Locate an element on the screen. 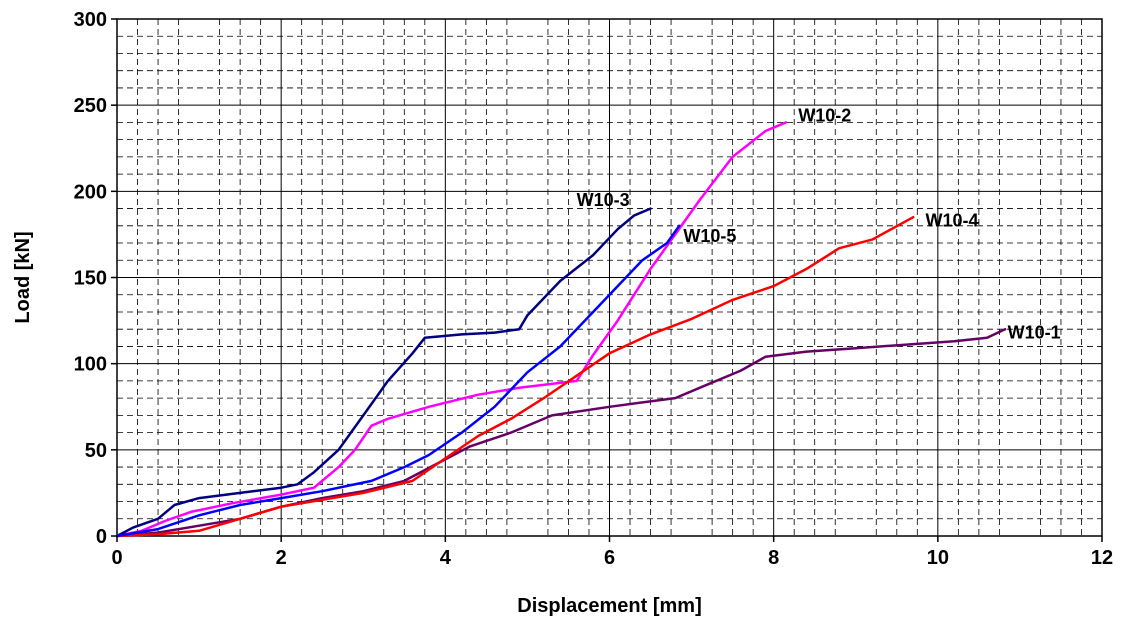 This screenshot has height=623, width=1123. x-tick-label: 8 is located at coordinates (773, 558).